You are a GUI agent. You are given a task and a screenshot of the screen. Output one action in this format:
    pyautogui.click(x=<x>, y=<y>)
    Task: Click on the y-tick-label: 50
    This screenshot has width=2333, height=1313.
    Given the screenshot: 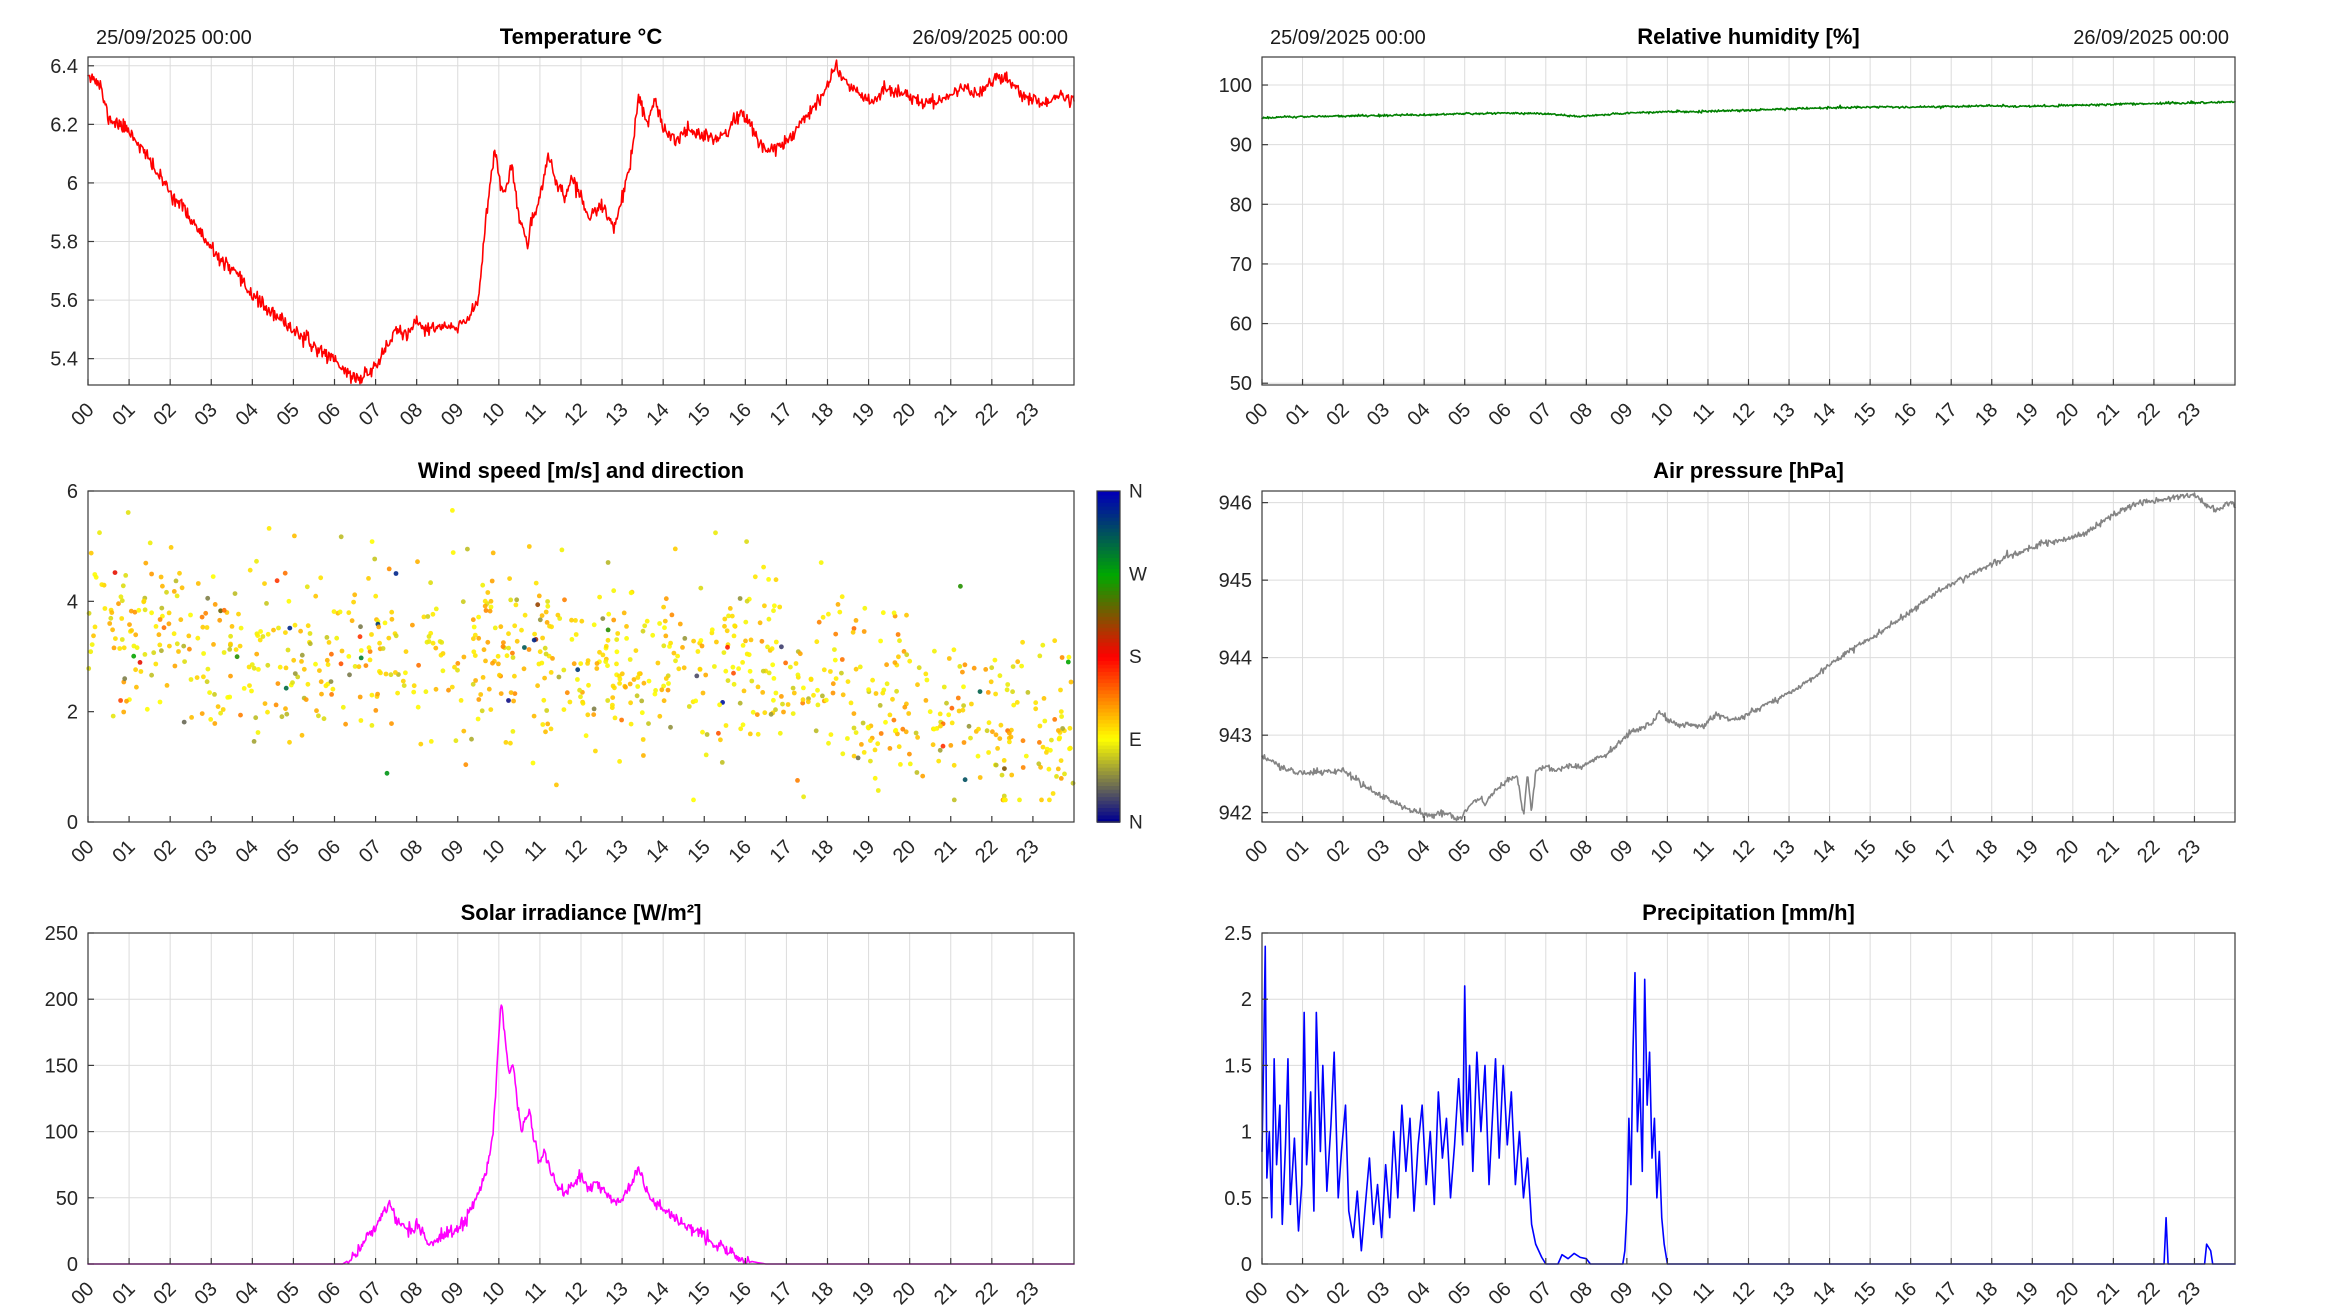 What is the action you would take?
    pyautogui.click(x=67, y=1199)
    